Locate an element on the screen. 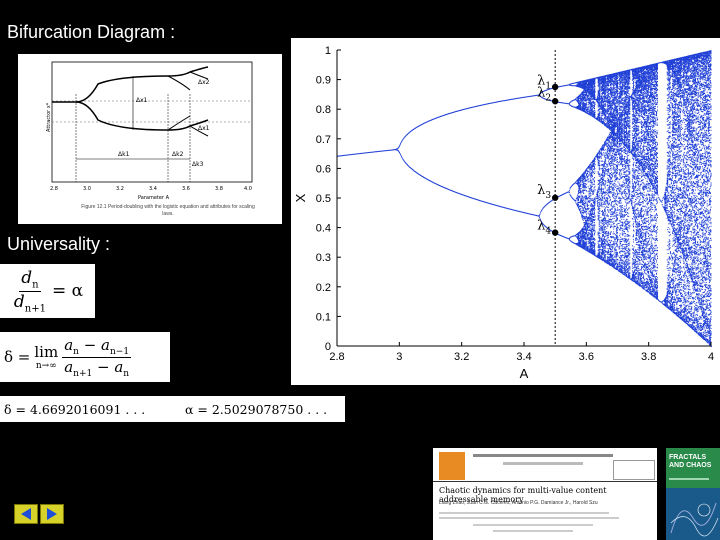 The width and height of the screenshot is (720, 540). ratio-num-sub: n is located at coordinates (35, 285).